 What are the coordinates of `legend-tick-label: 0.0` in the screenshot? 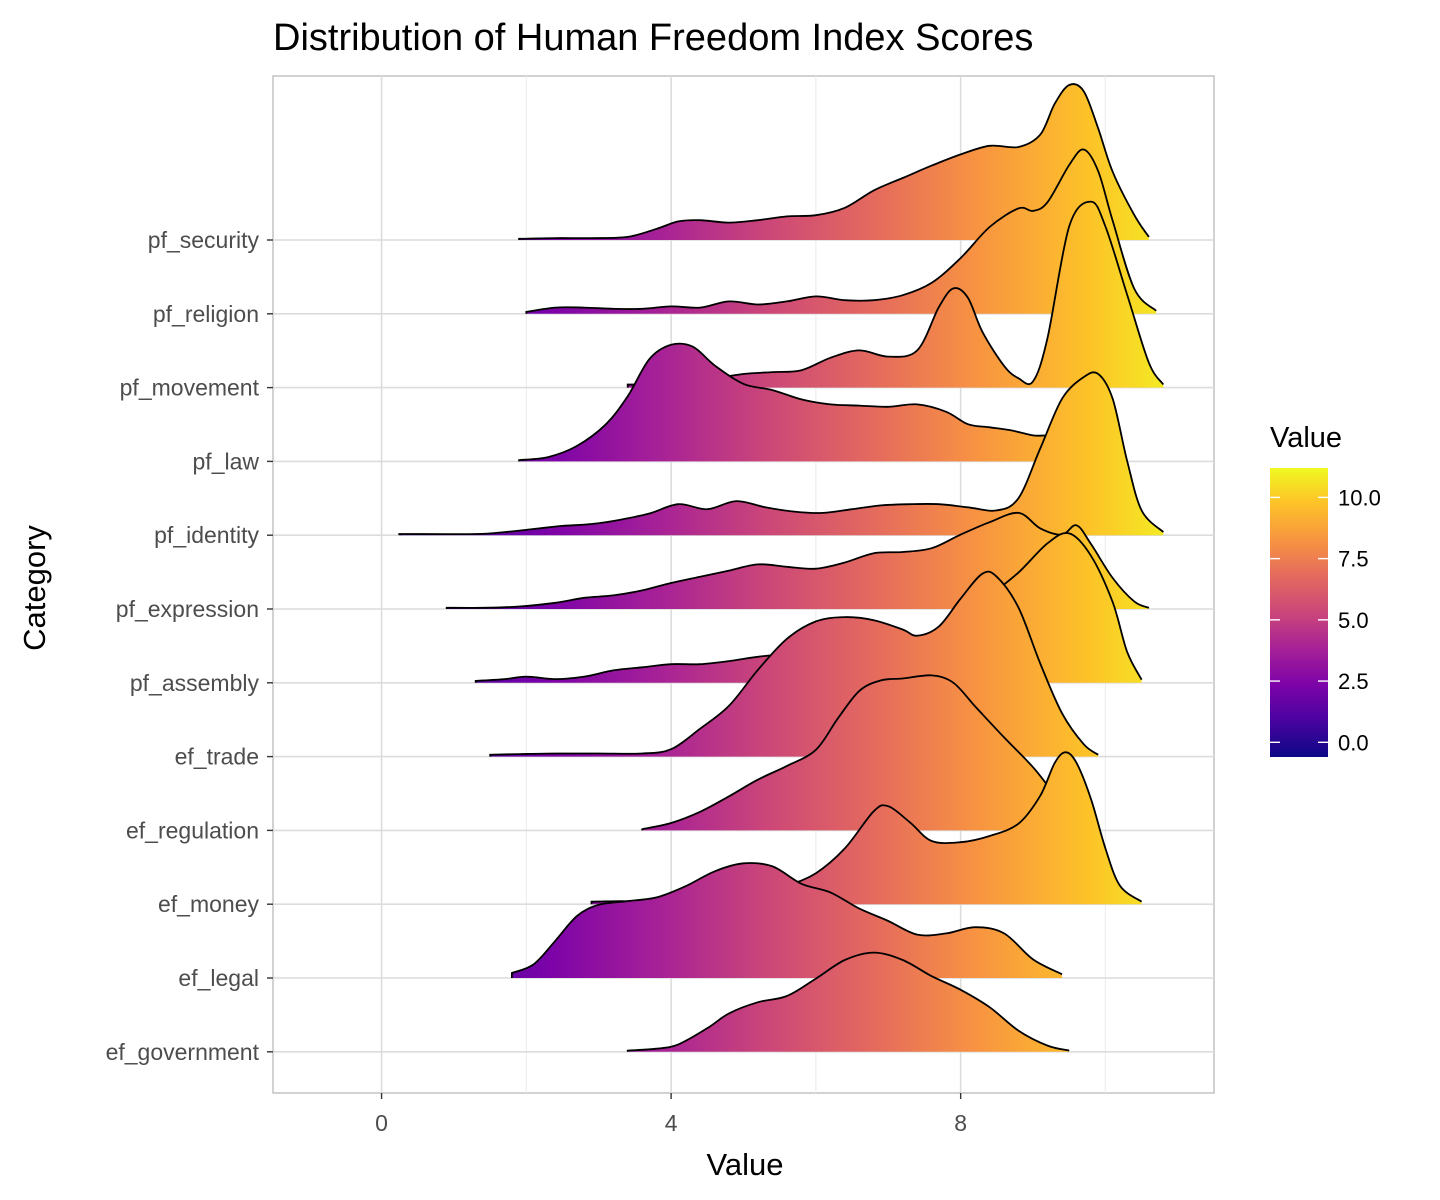 It's located at (1353, 742).